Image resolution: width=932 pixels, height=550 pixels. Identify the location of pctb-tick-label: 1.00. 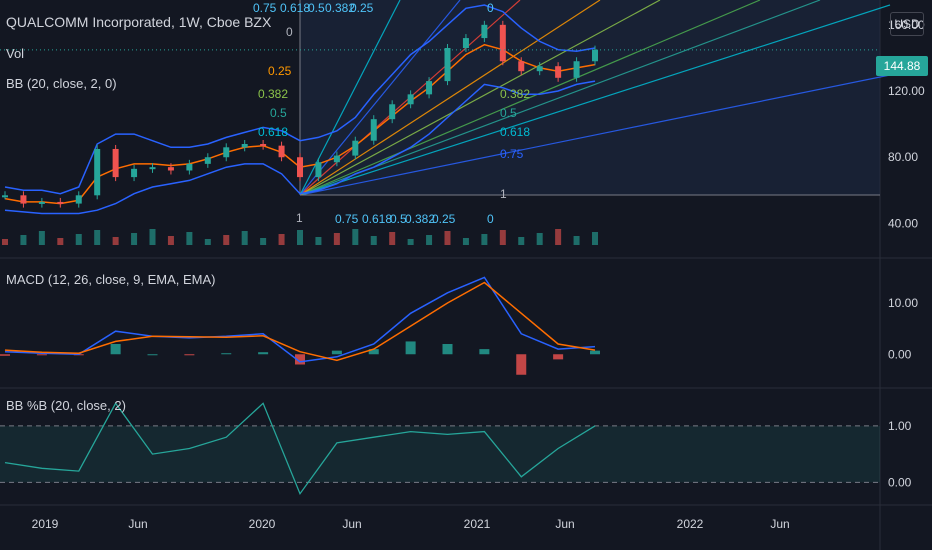
(900, 426).